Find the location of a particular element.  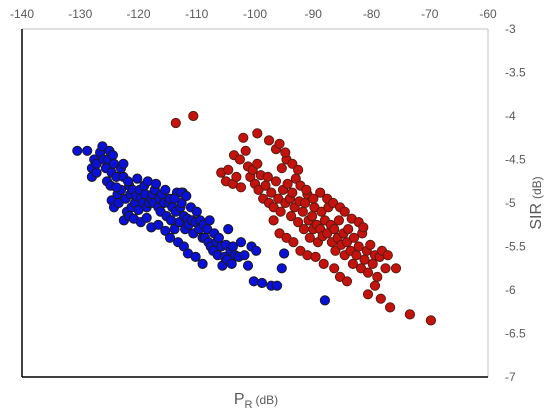

y-tick-label: -6.5 is located at coordinates (515, 334).